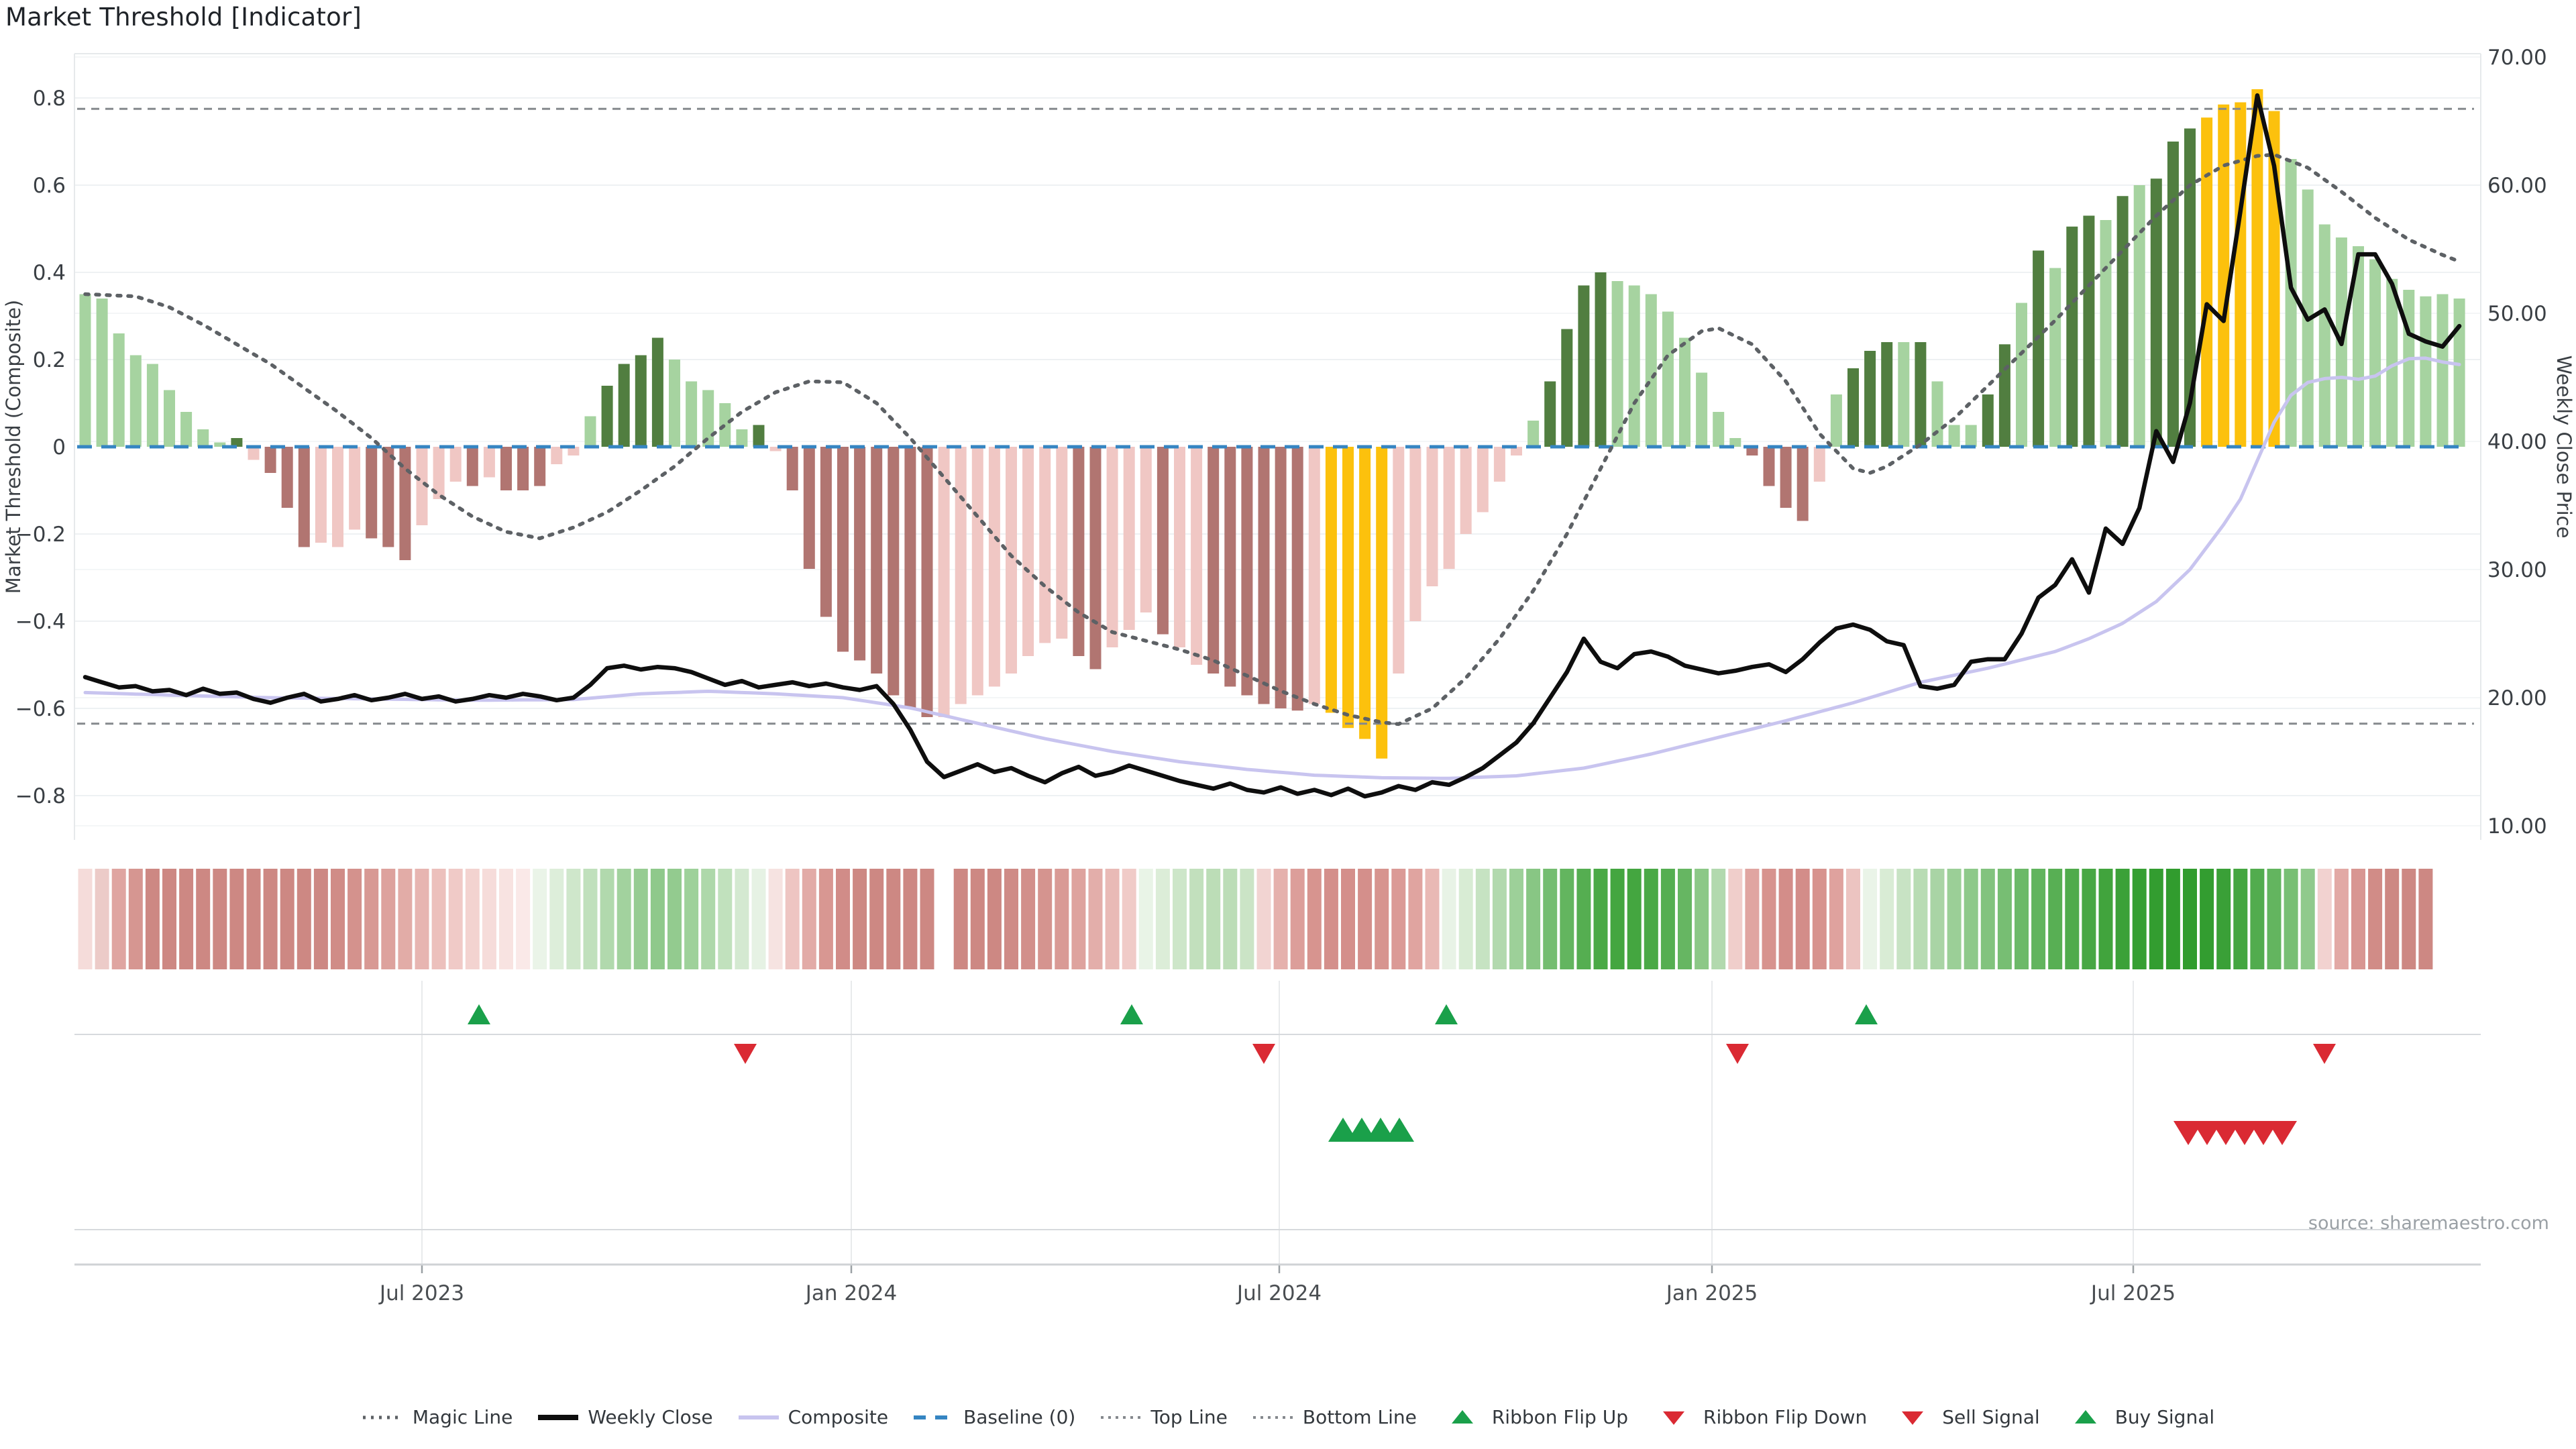  What do you see at coordinates (1189, 1417) in the screenshot?
I see `legend-item-label: Top Line` at bounding box center [1189, 1417].